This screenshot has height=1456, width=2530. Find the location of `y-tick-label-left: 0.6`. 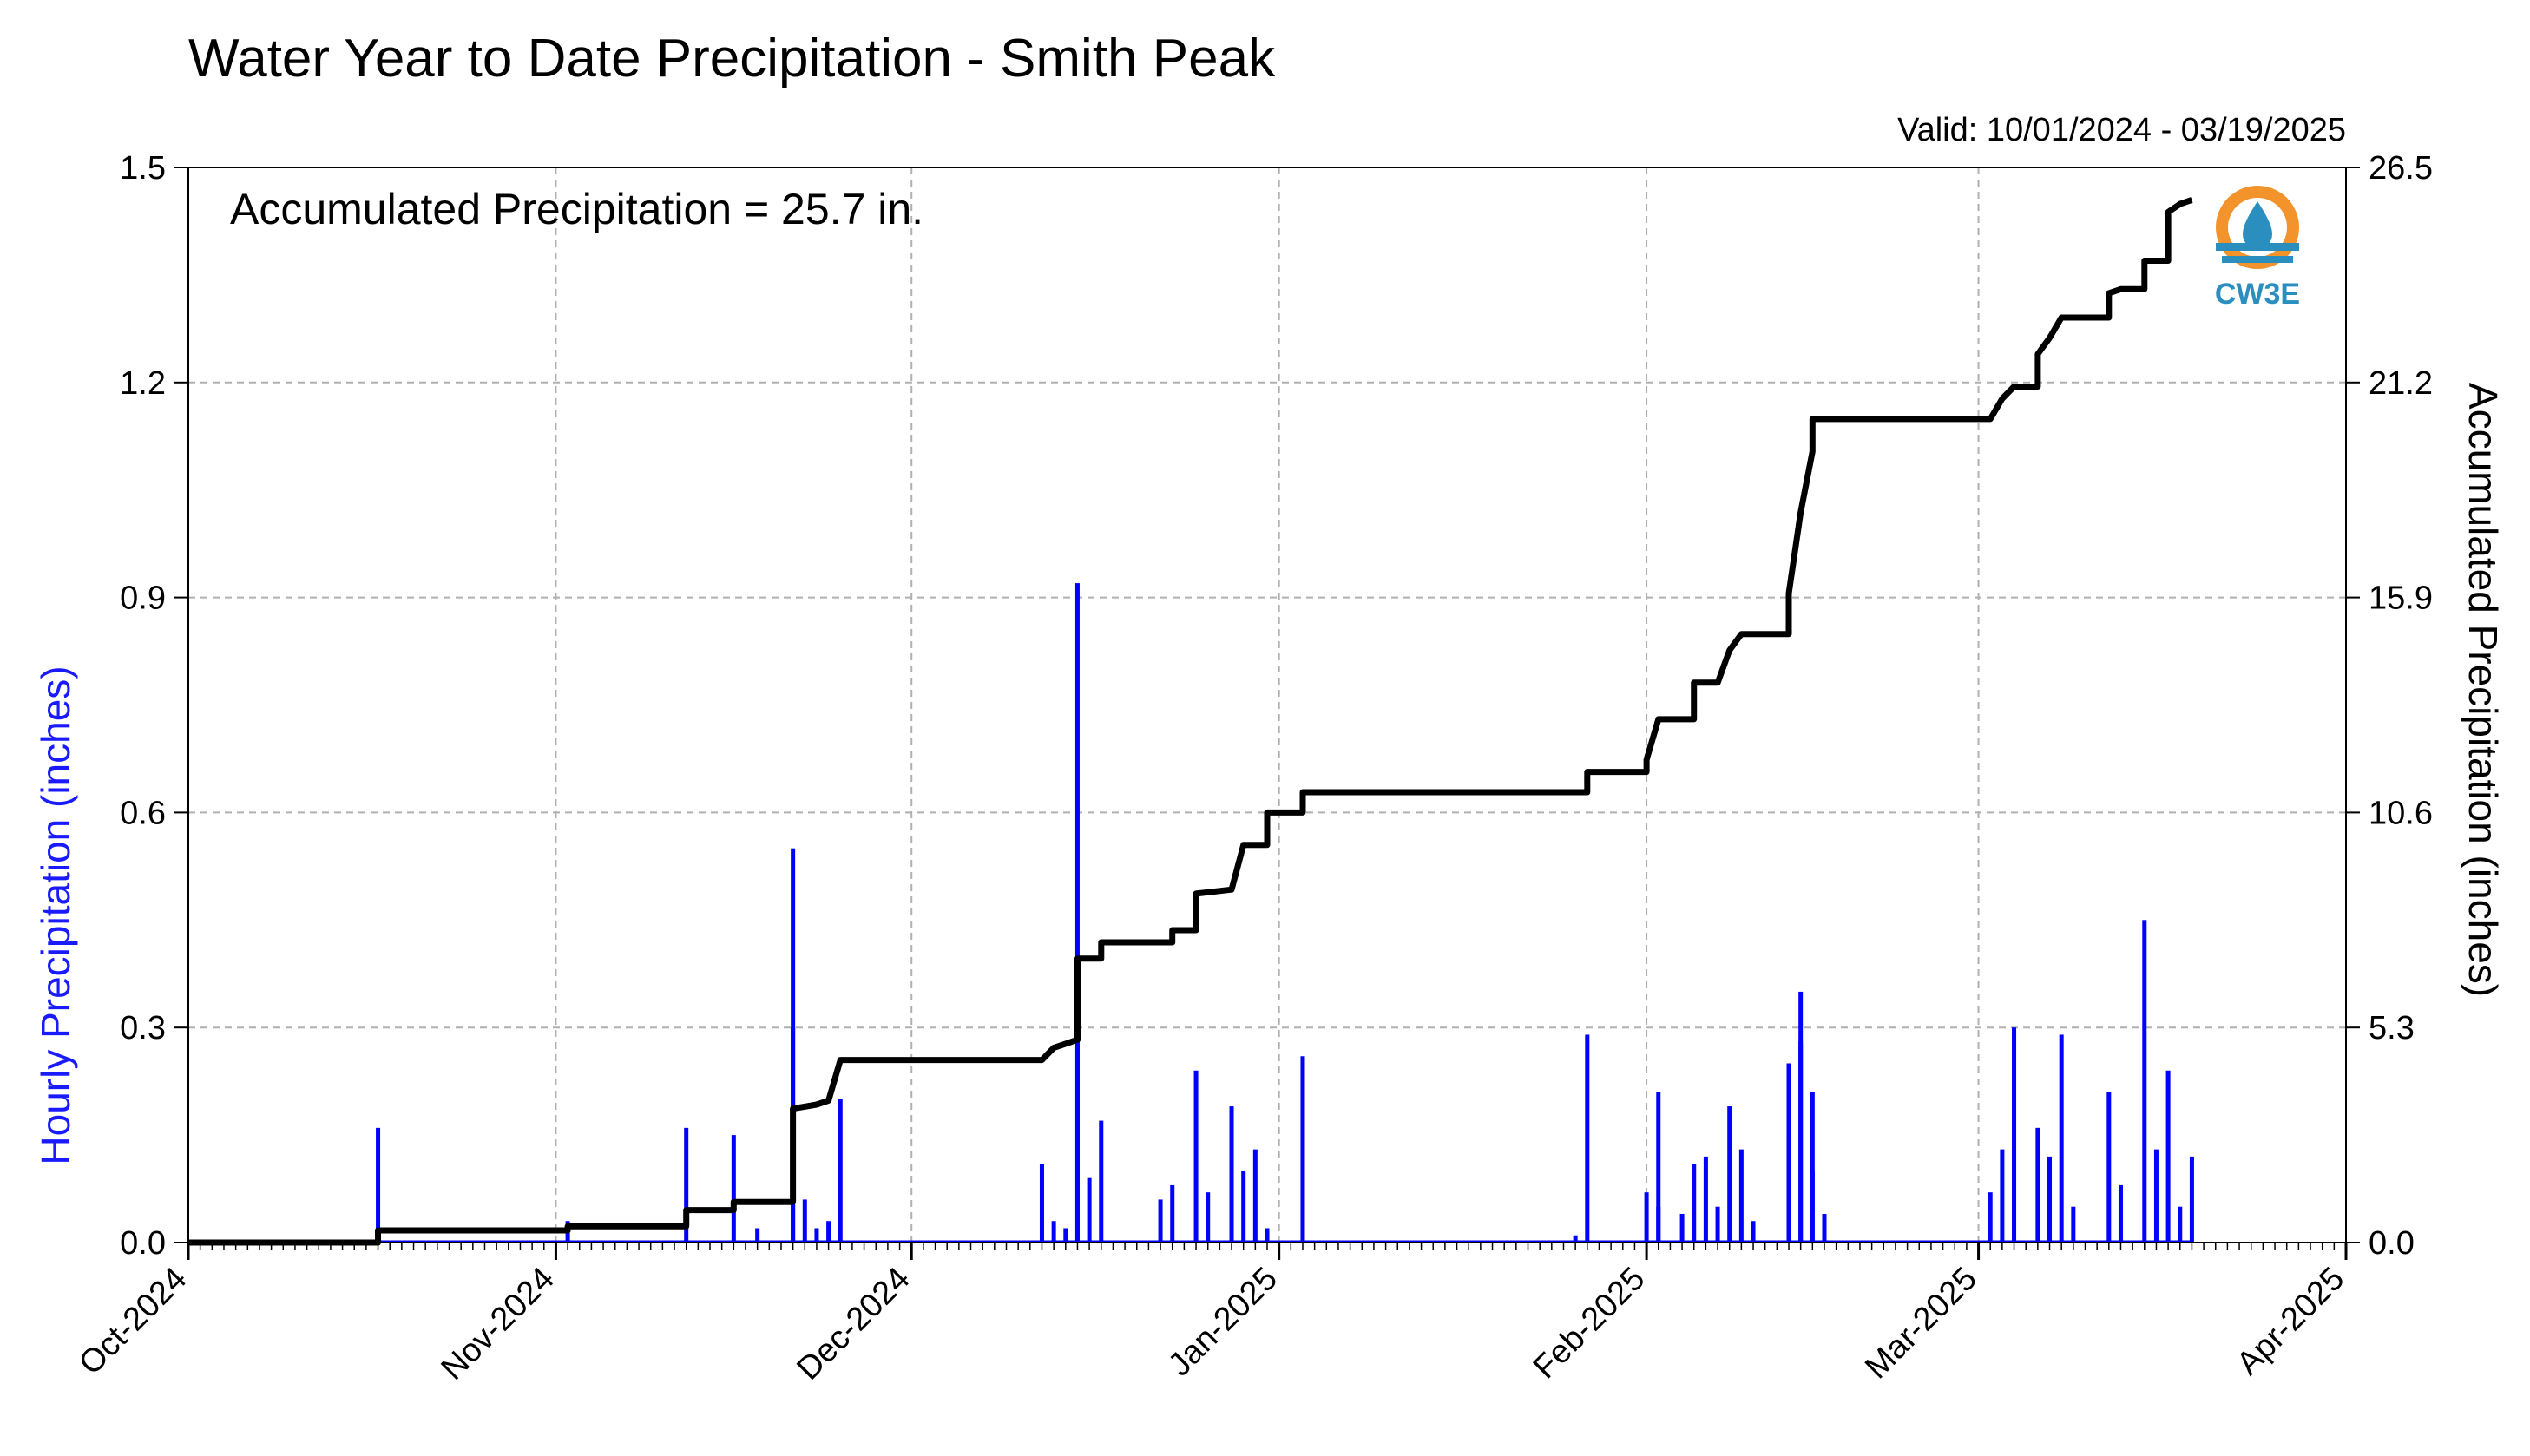

y-tick-label-left: 0.6 is located at coordinates (143, 813).